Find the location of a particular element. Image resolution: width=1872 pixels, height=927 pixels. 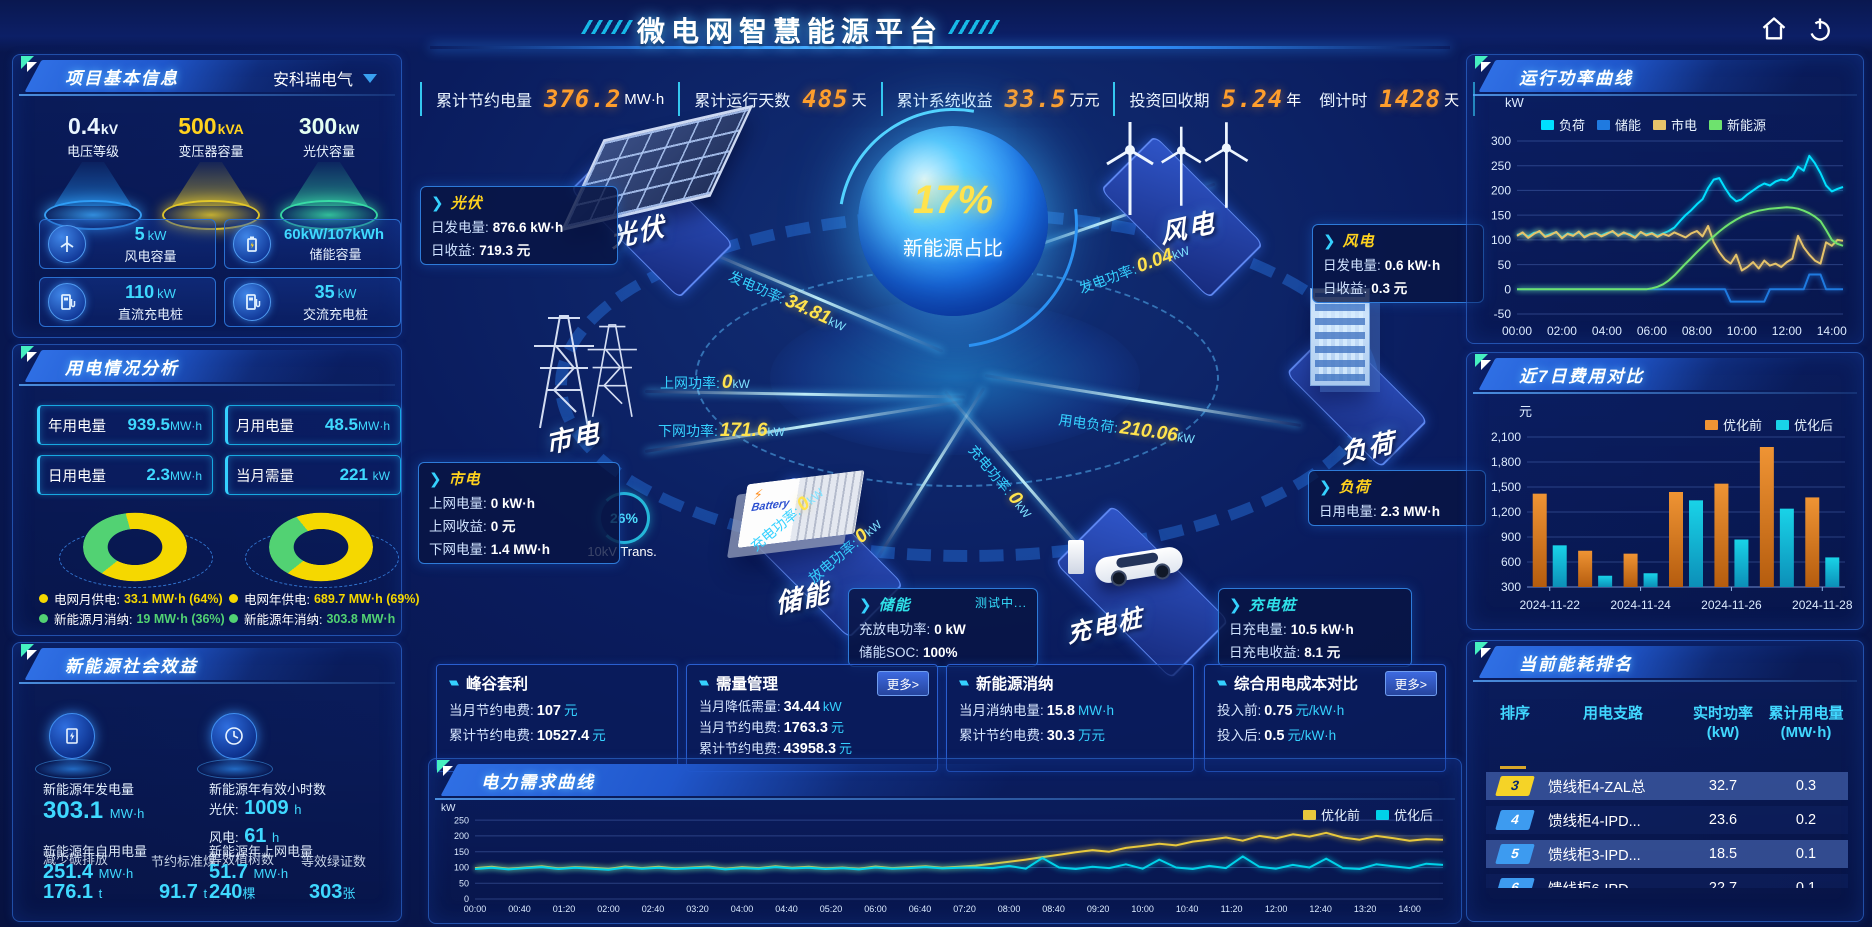

line-label: 下网电量: is located at coordinates (458, 549).